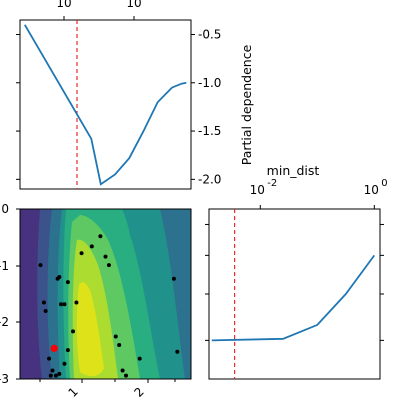 This screenshot has width=400, height=400. I want to click on pd-right-series-line, so click(293, 298).